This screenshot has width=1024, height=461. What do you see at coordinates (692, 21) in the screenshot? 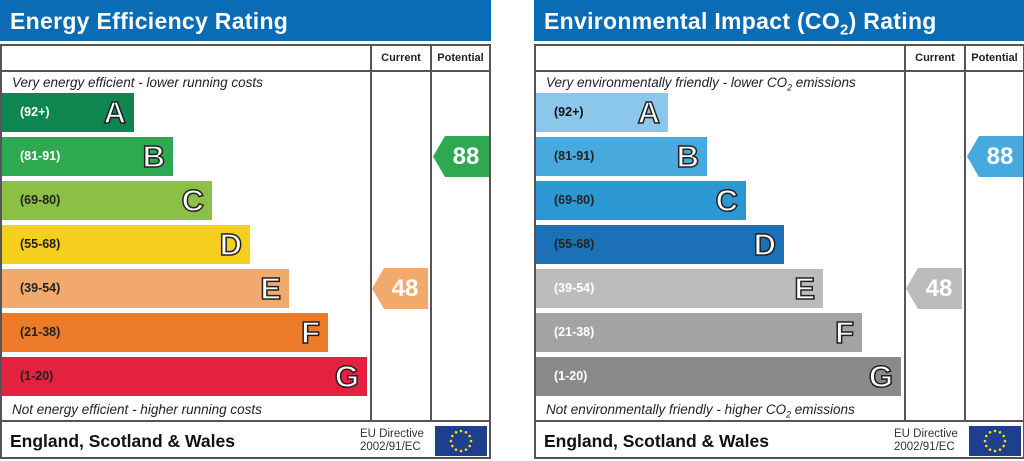
I see `text-part: Environmental Impact (CO` at bounding box center [692, 21].